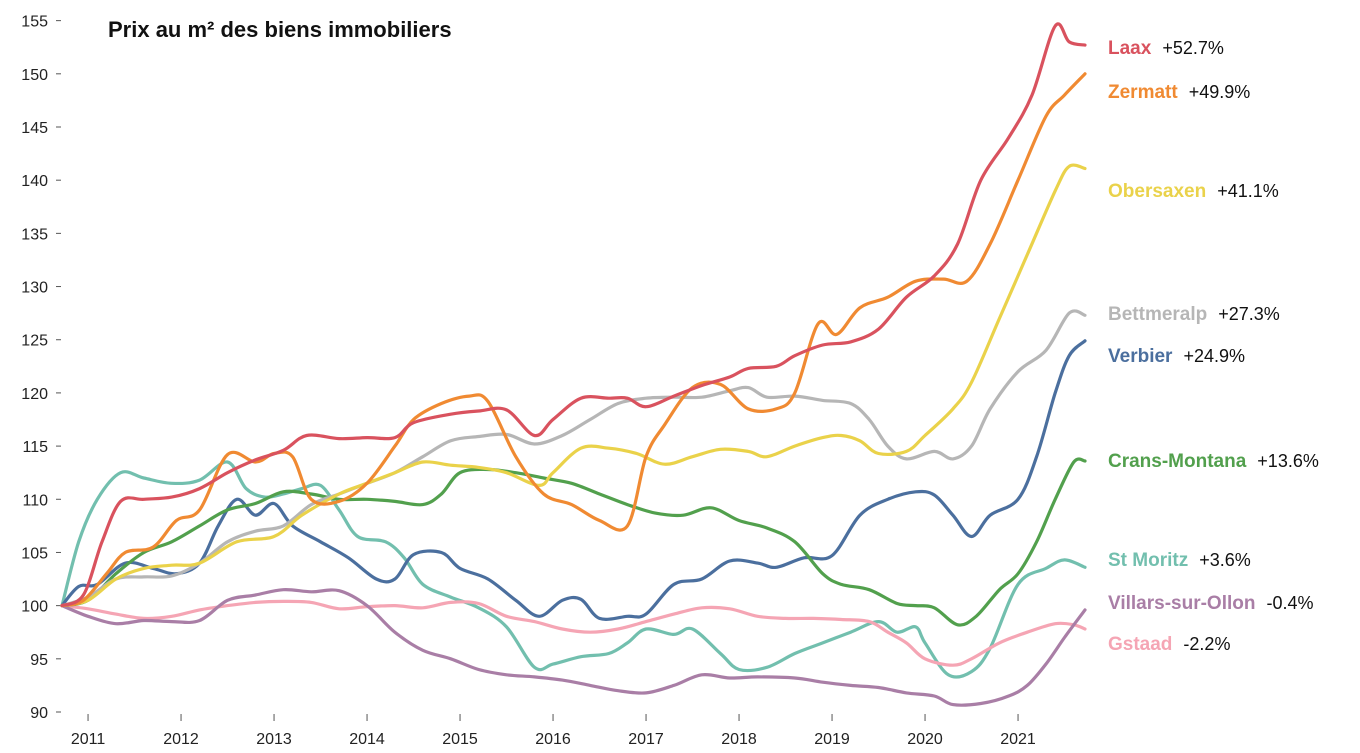 The width and height of the screenshot is (1360, 753). What do you see at coordinates (1225, 560) in the screenshot?
I see `series-change: +3.6%` at bounding box center [1225, 560].